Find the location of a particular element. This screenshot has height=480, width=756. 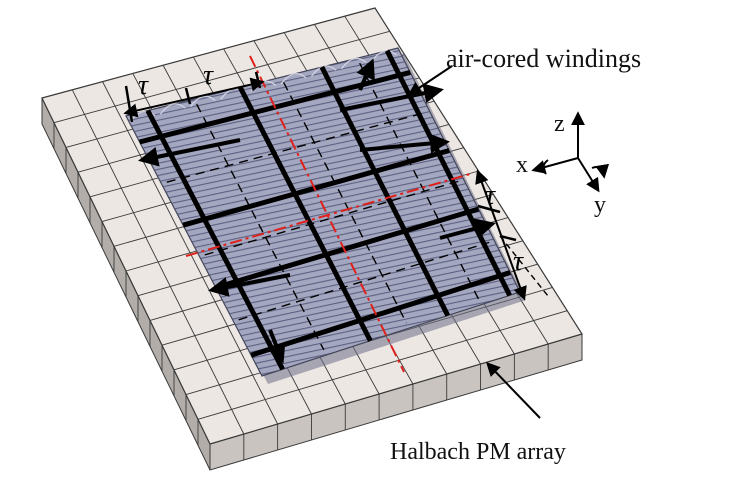

leader-windings is located at coordinates (430, 80).